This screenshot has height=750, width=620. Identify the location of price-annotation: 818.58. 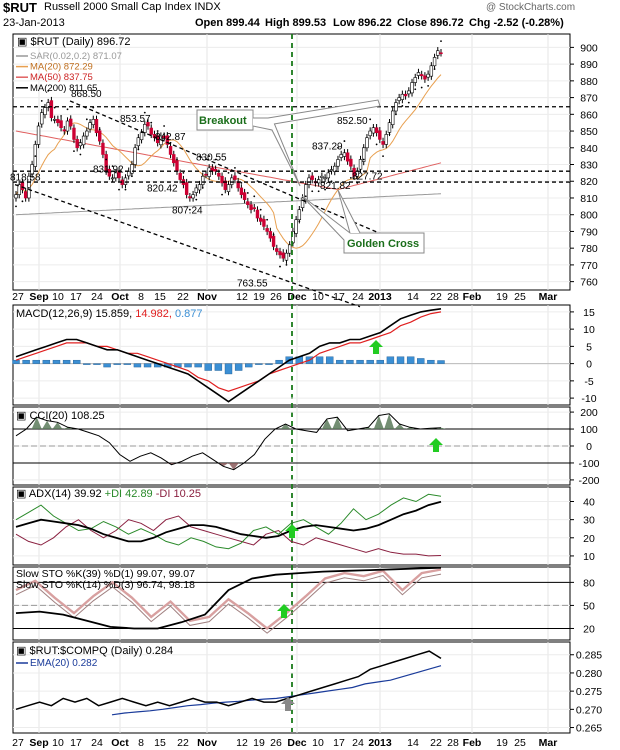
(25, 178).